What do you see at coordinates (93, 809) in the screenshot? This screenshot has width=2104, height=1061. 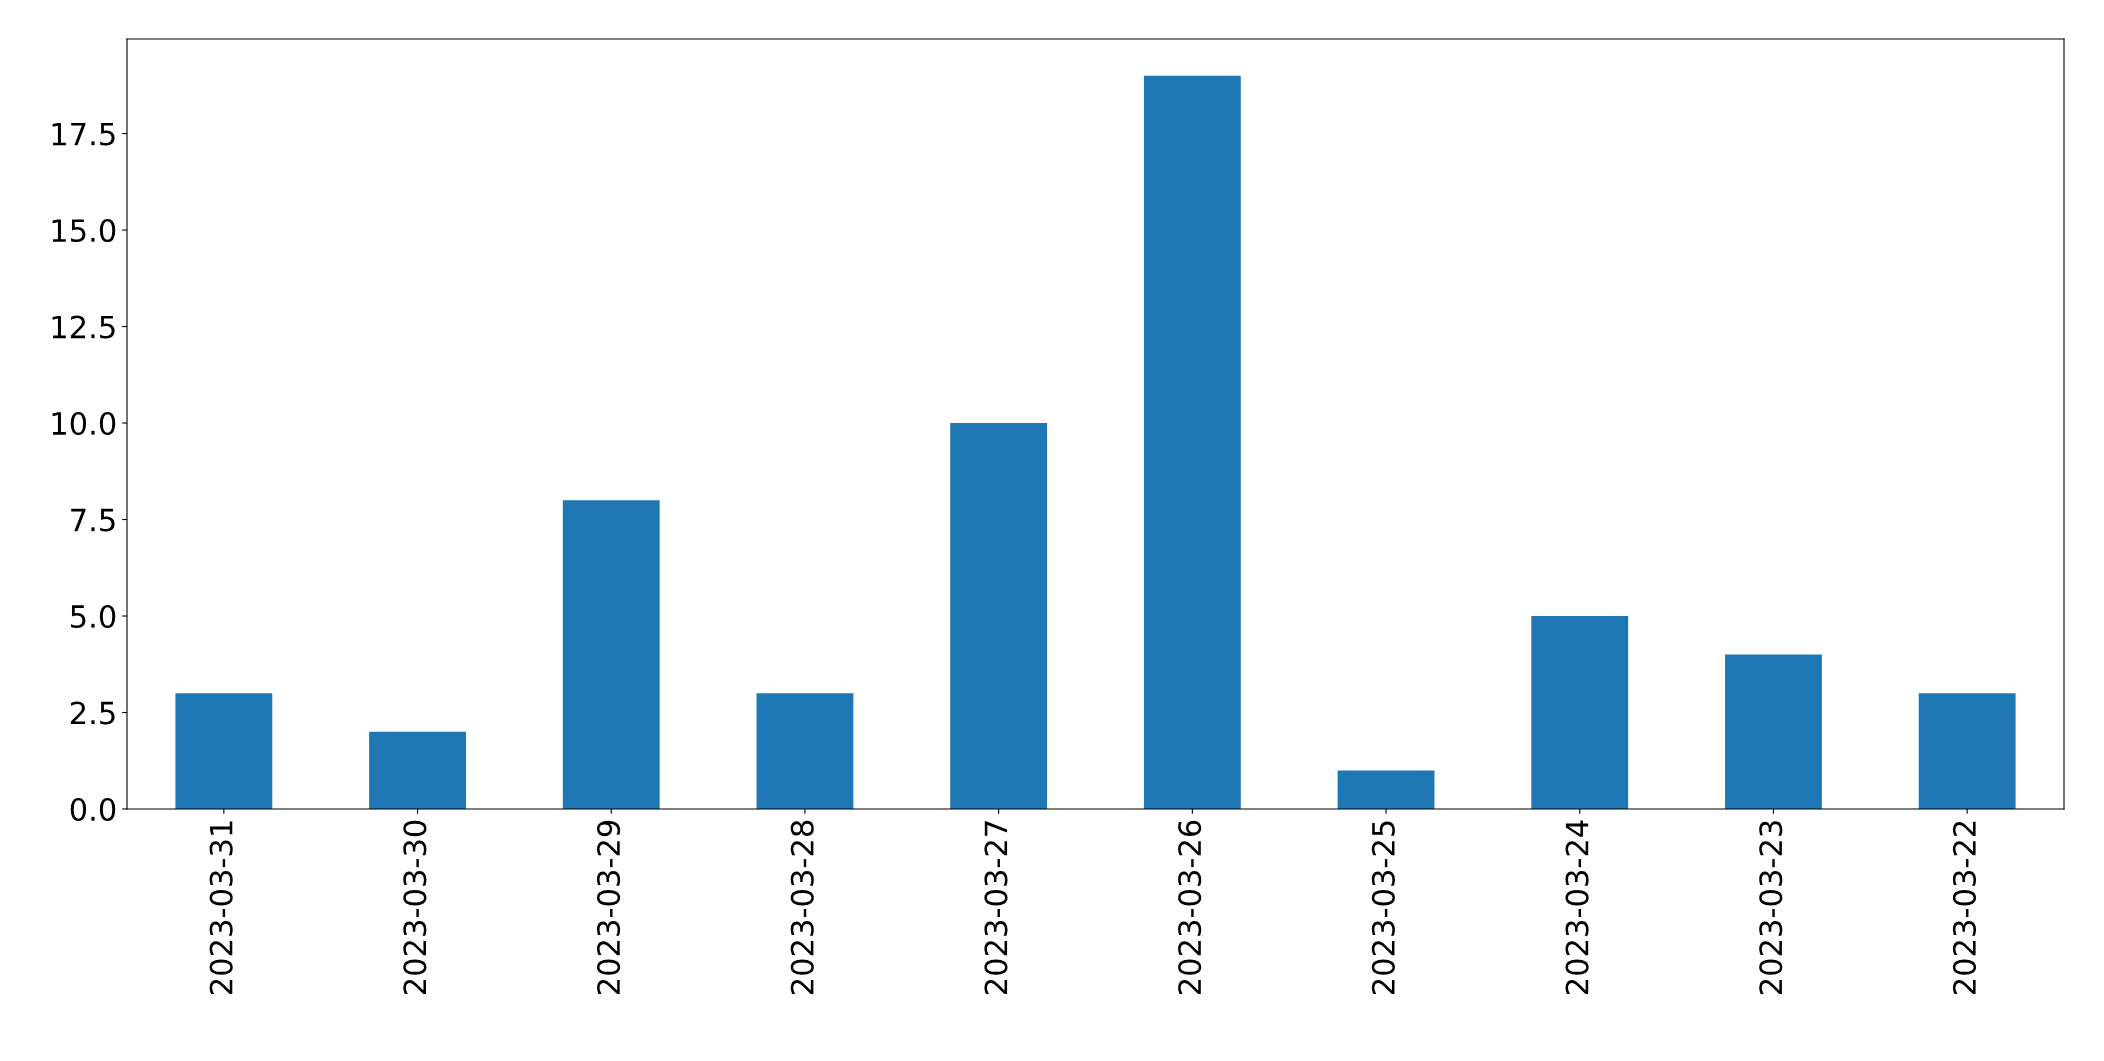 I see `y-tick-label: 0.0` at bounding box center [93, 809].